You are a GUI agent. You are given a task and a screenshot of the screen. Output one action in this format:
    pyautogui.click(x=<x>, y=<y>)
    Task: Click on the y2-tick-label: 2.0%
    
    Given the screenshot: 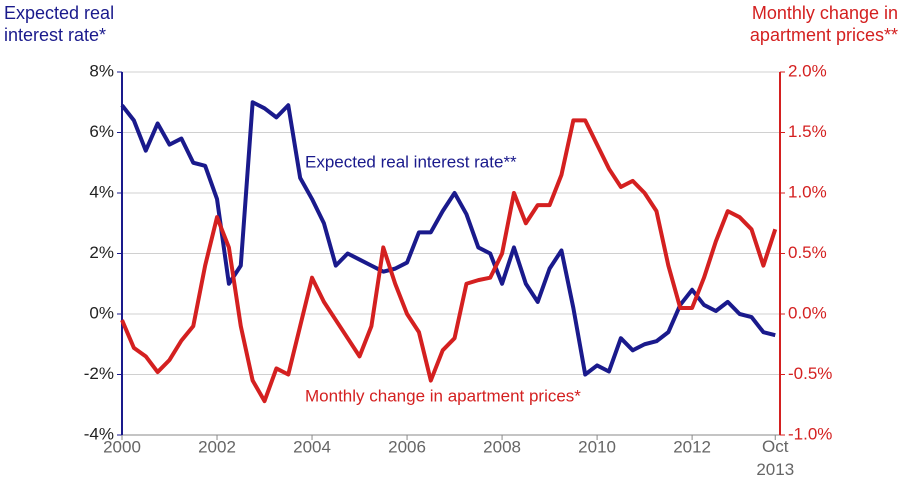 What is the action you would take?
    pyautogui.click(x=807, y=70)
    